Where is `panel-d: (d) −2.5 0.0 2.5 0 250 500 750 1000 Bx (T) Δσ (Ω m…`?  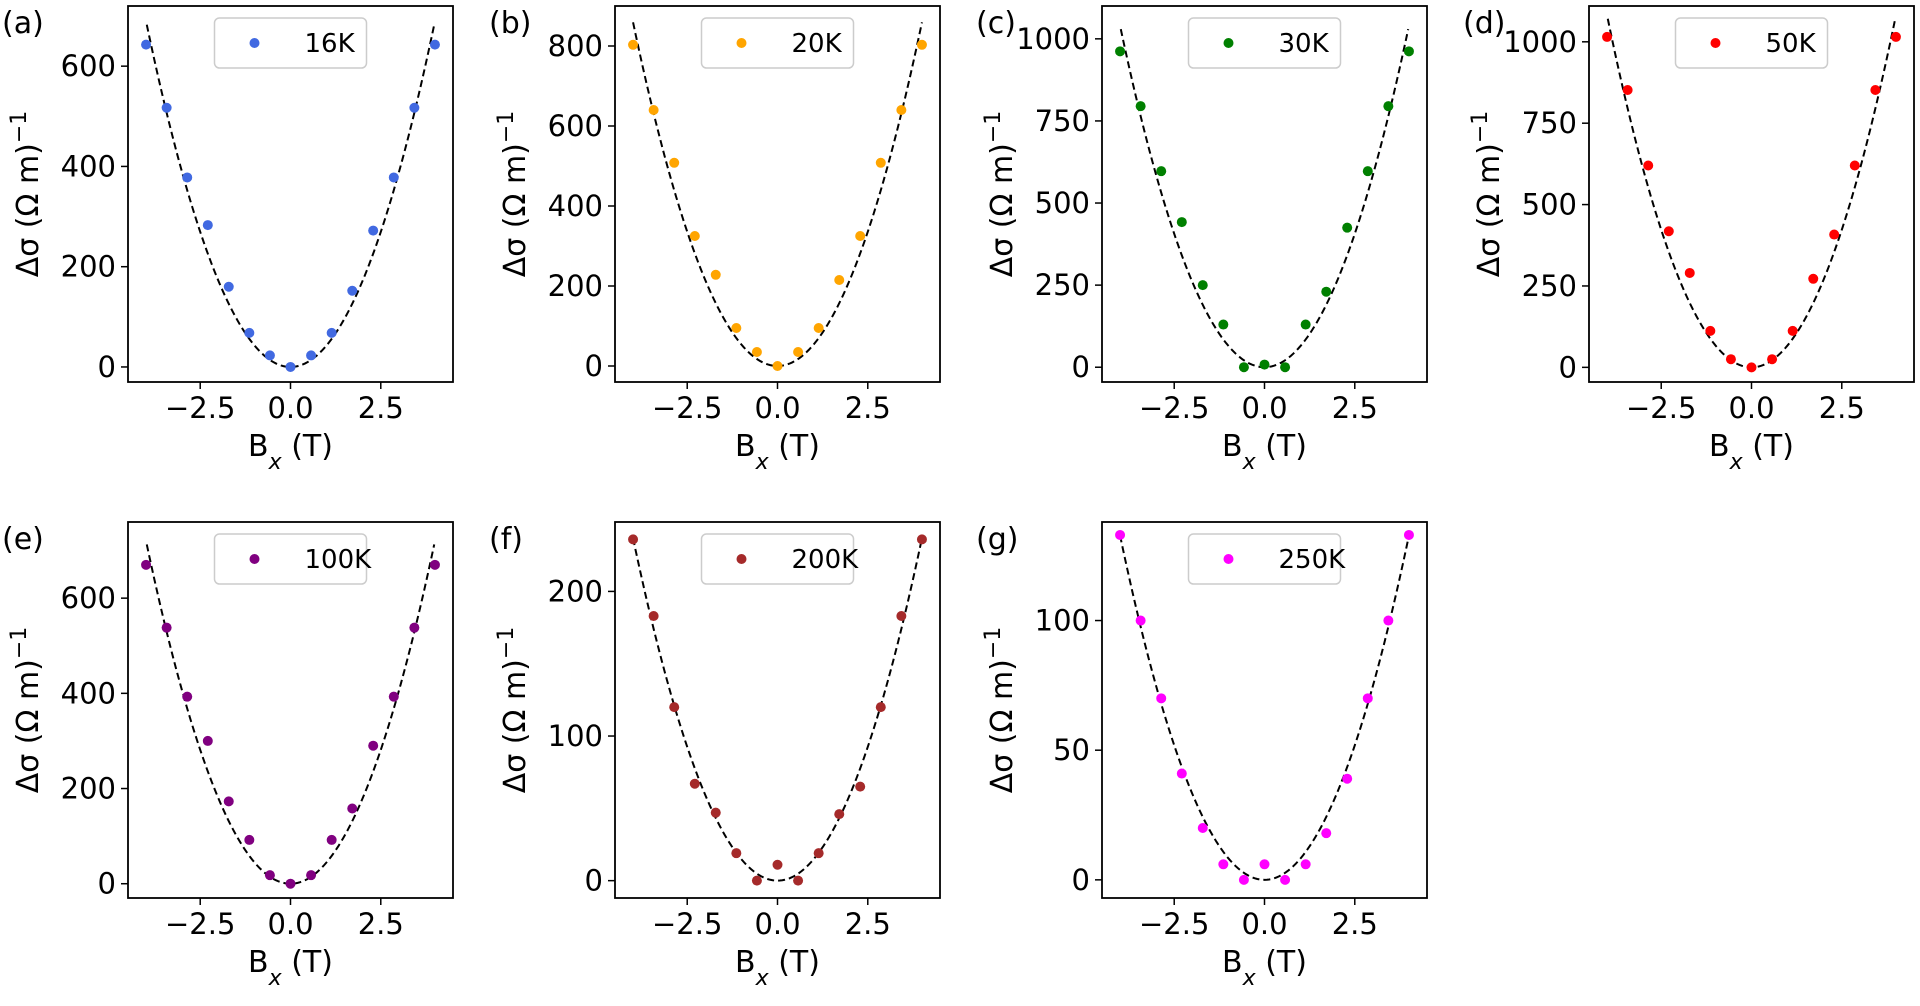 panel-d: (d) −2.5 0.0 2.5 0 250 500 750 1000 Bx (T) Δσ (Ω m… is located at coordinates (1690, 245).